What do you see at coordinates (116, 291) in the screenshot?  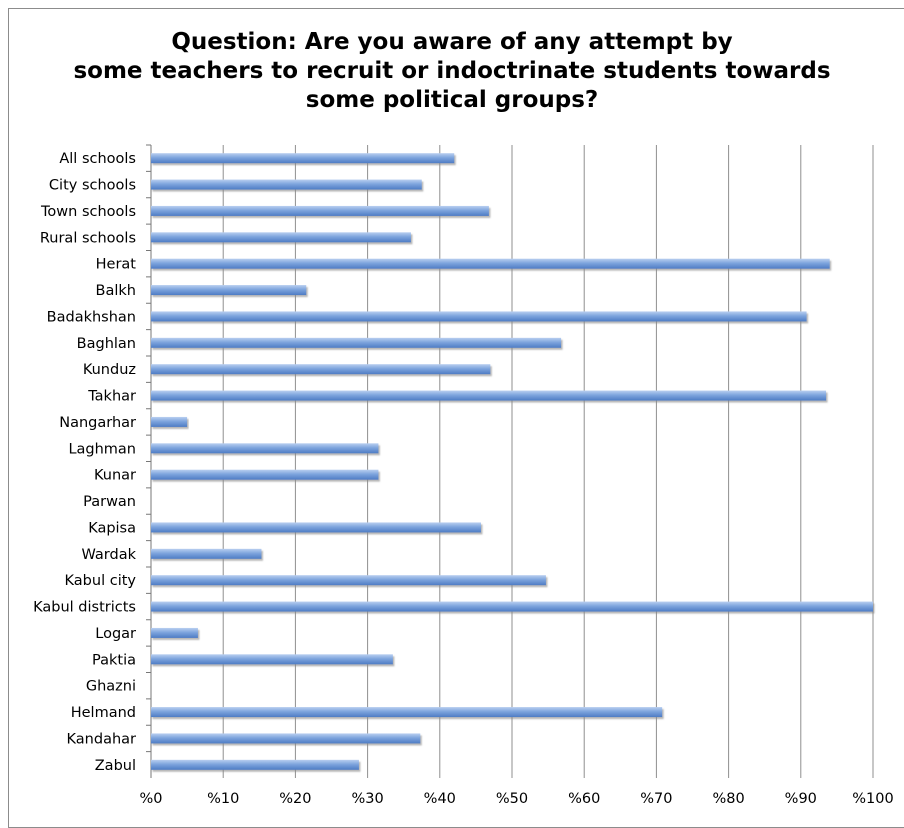 I see `category-label: Balkh` at bounding box center [116, 291].